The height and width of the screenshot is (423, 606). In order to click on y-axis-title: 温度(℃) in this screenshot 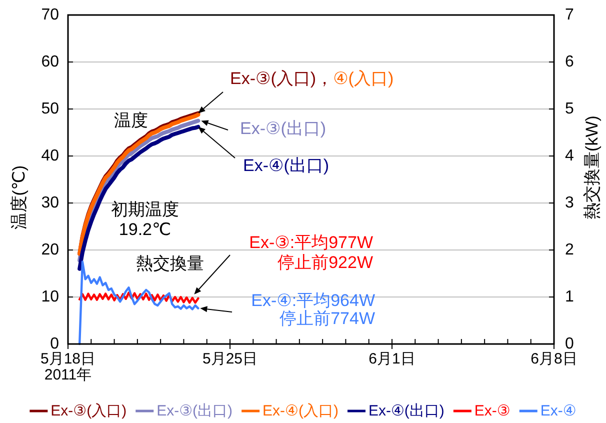, I will do `click(19, 197)`.